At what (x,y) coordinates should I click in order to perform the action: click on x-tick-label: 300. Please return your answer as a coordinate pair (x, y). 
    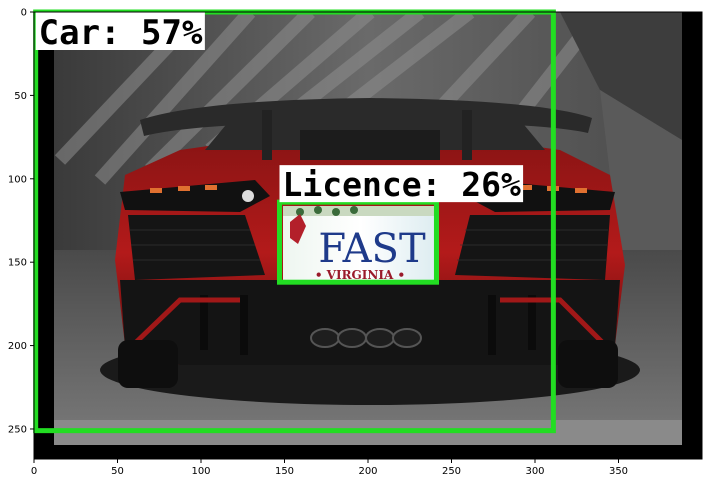
    Looking at the image, I should click on (534, 471).